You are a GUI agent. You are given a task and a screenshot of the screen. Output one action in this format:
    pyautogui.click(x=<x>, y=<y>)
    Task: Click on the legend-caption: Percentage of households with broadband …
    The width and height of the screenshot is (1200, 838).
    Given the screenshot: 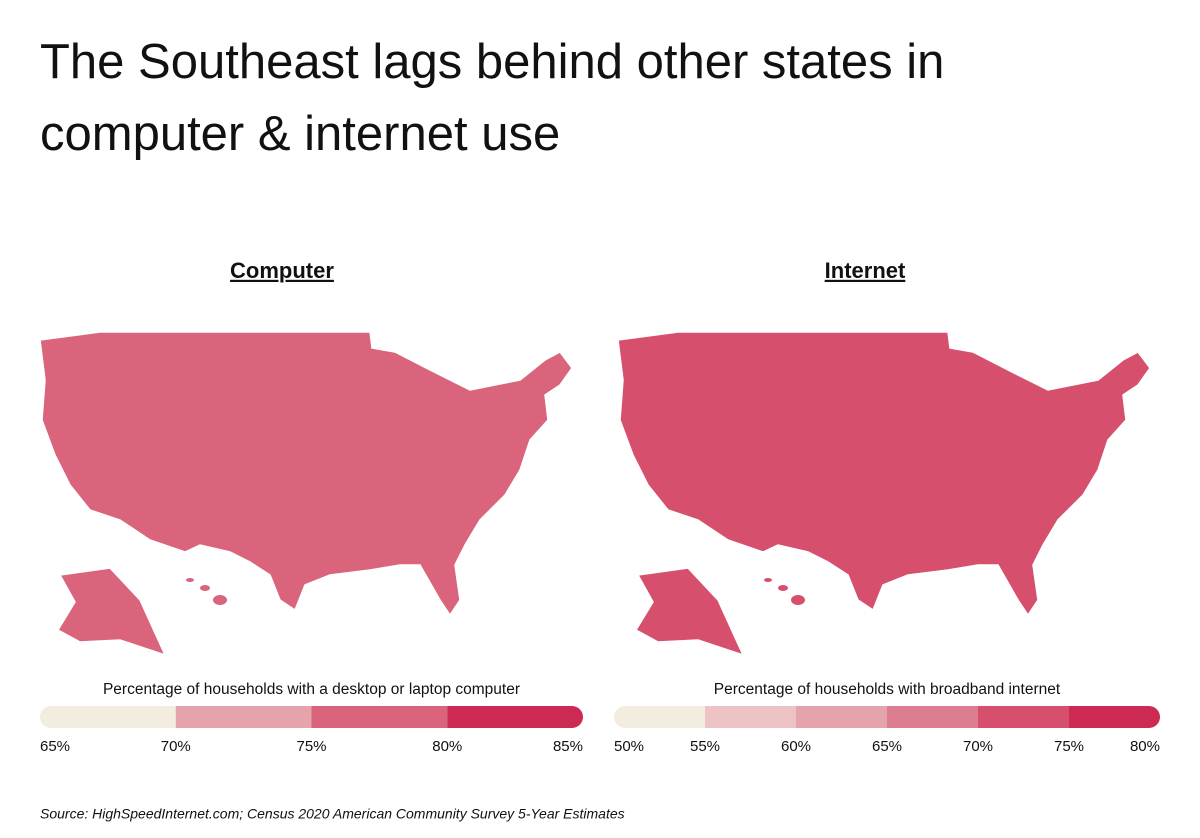 What is the action you would take?
    pyautogui.click(x=887, y=689)
    